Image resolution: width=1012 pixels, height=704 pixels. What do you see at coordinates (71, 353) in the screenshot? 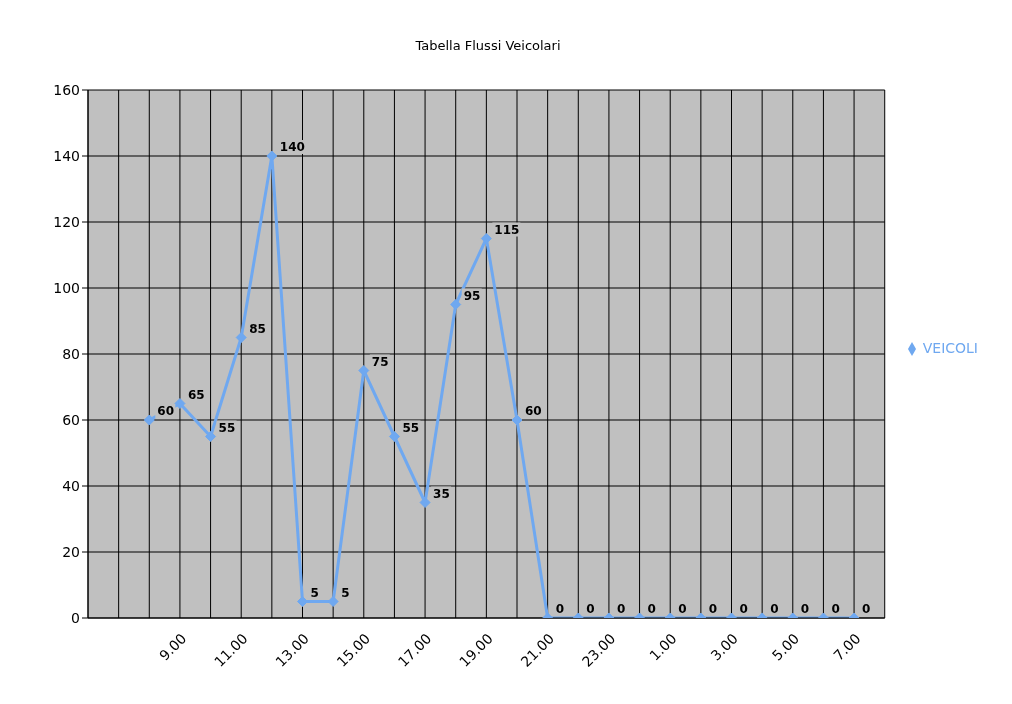
I see `y-tick-label: 80` at bounding box center [71, 353].